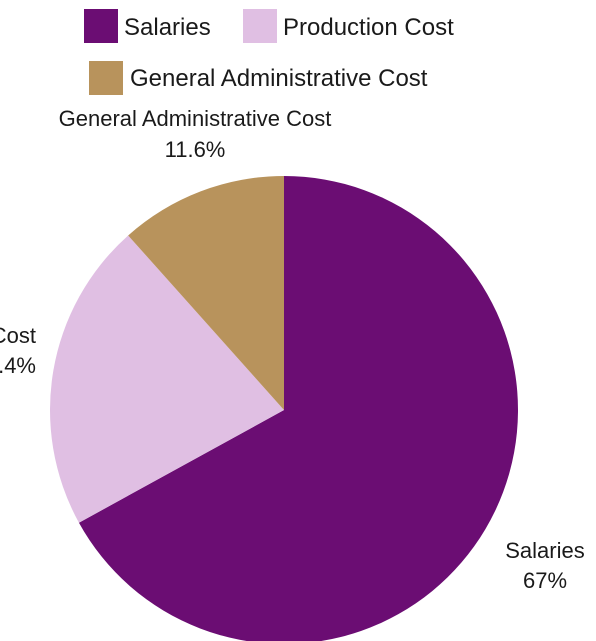 Image resolution: width=596 pixels, height=641 pixels. I want to click on slice-label-percent-general-administrative-cost: 11.6%, so click(195, 149).